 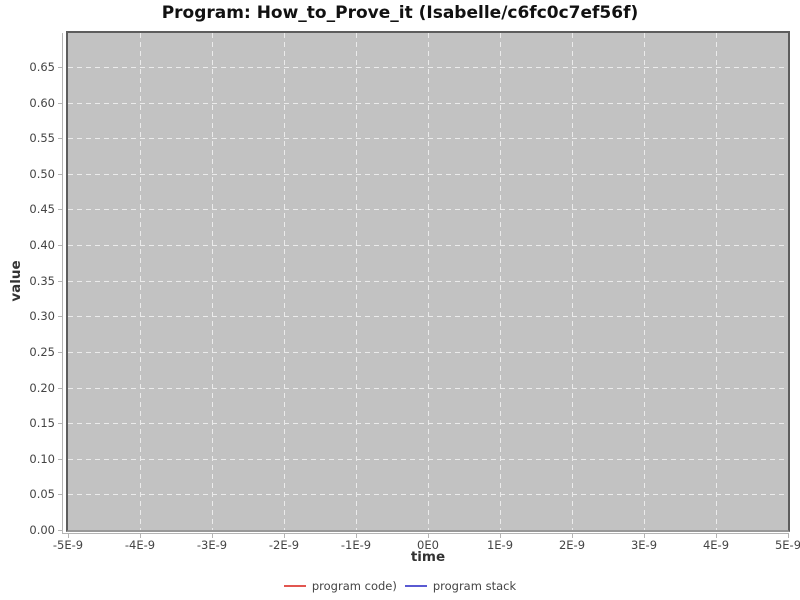 I want to click on x-tick-label: 0E0, so click(x=428, y=545).